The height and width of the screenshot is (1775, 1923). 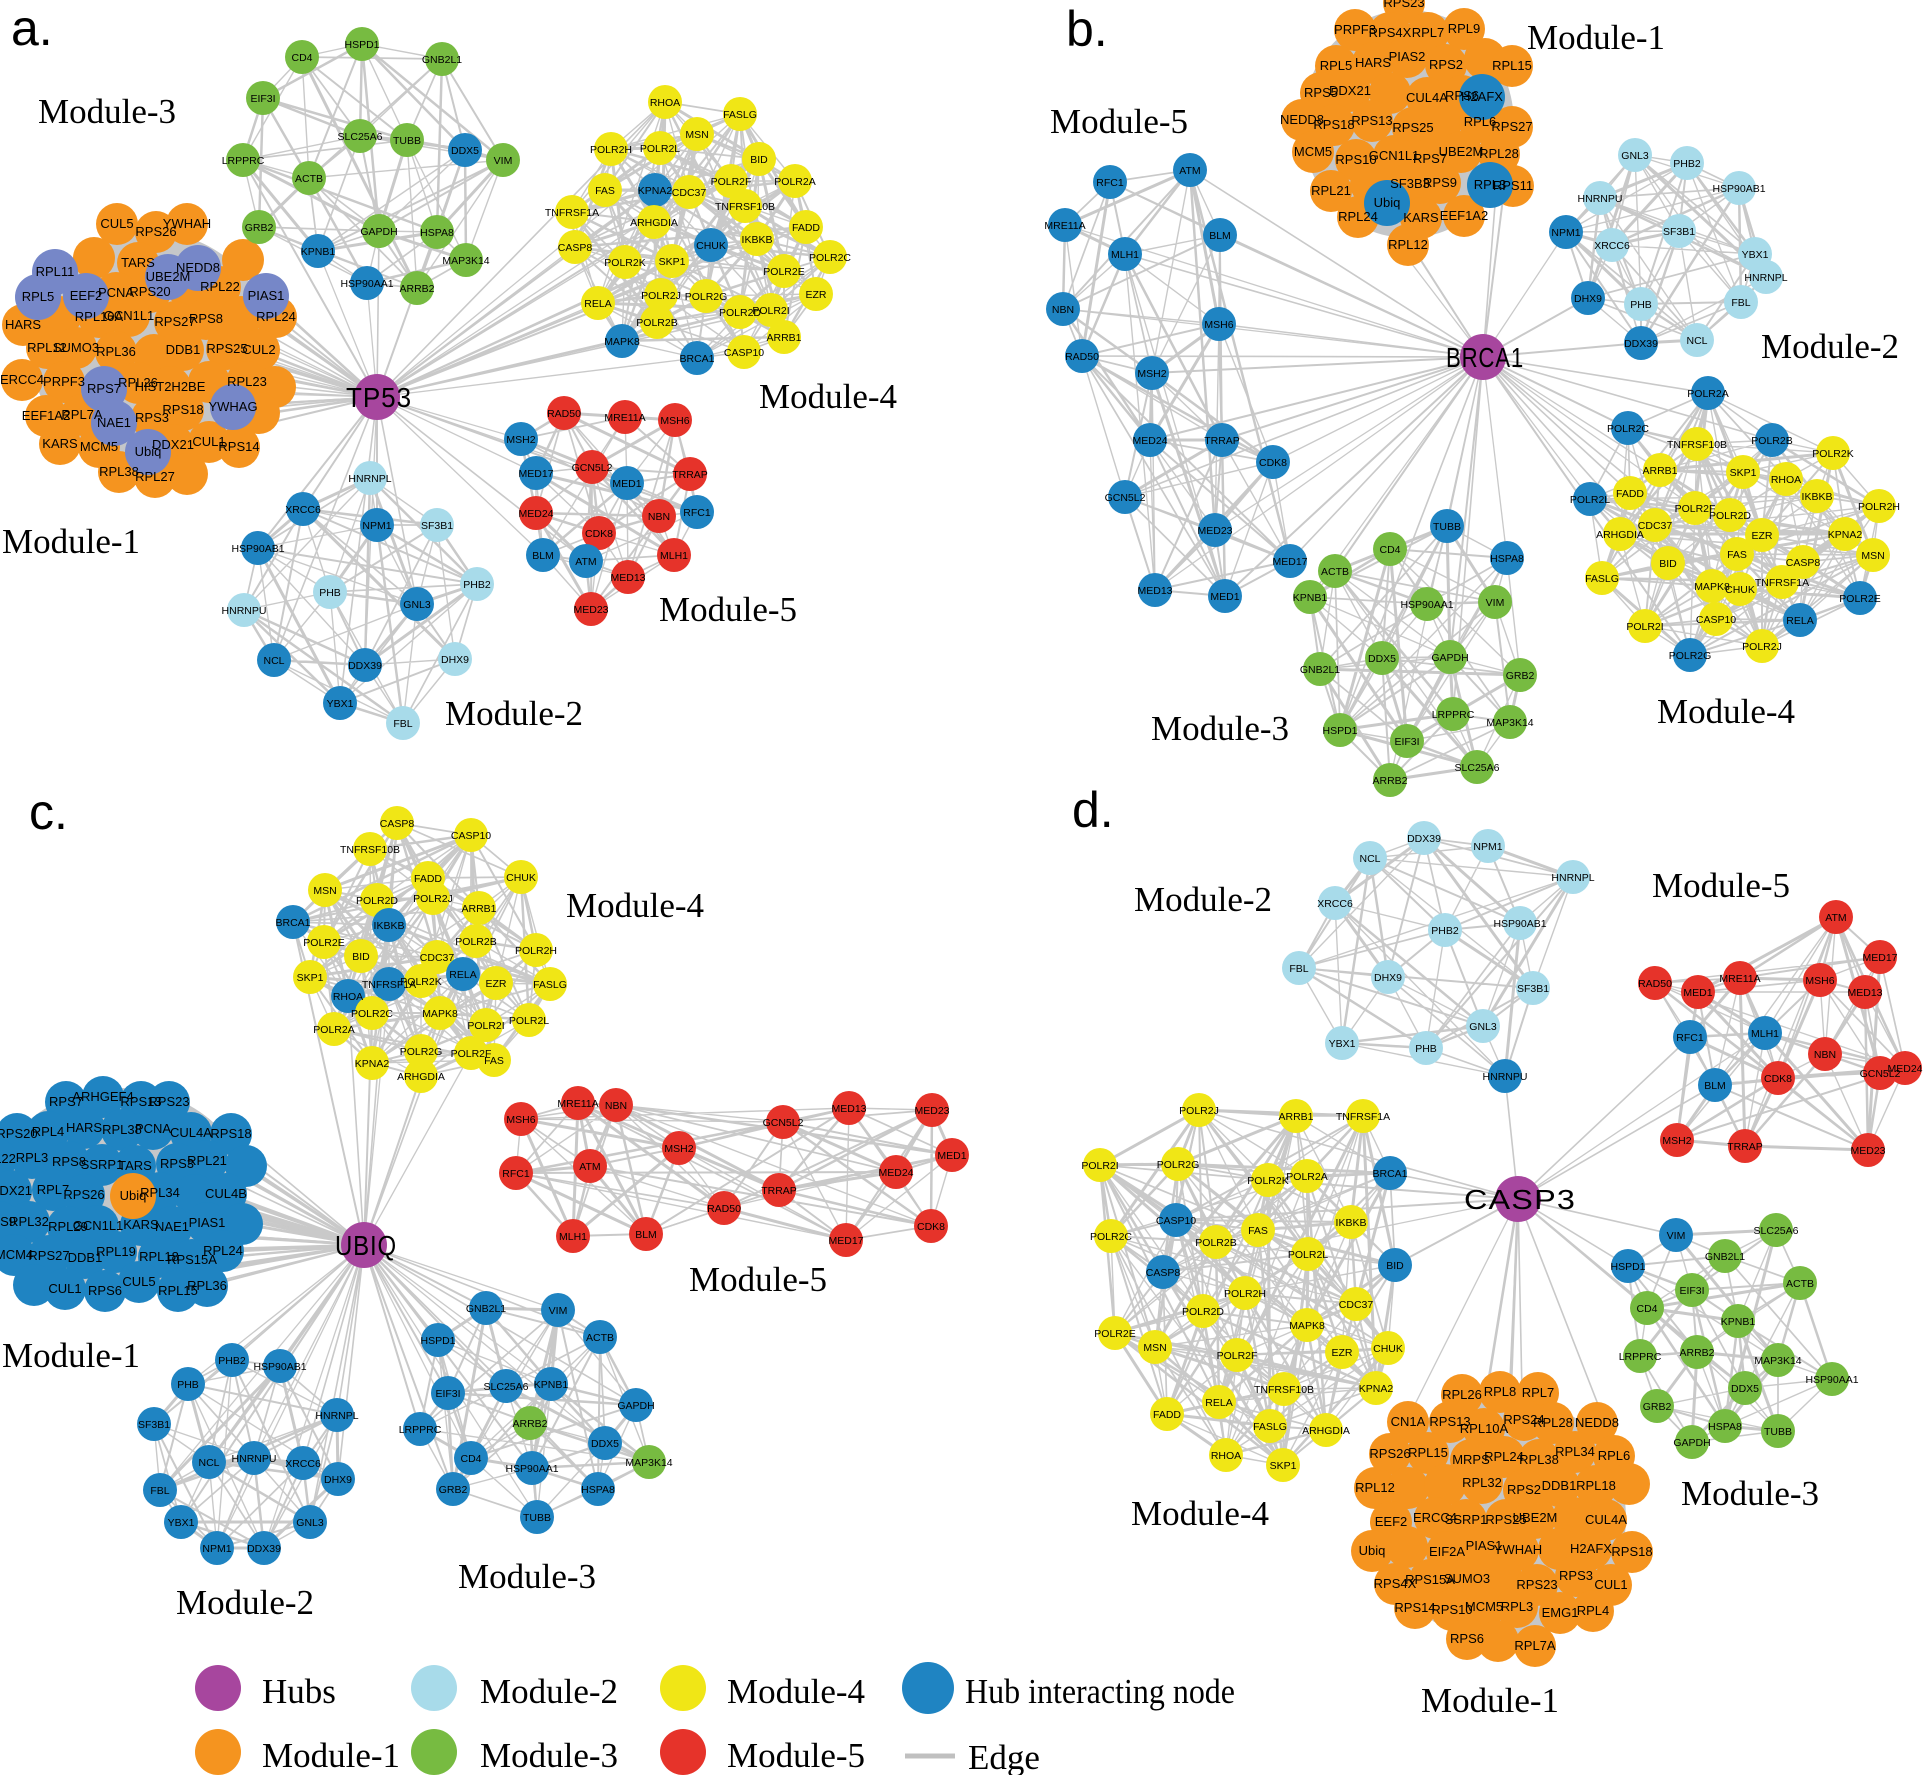 What do you see at coordinates (1237, 1356) in the screenshot?
I see `svg-text: POLR2F` at bounding box center [1237, 1356].